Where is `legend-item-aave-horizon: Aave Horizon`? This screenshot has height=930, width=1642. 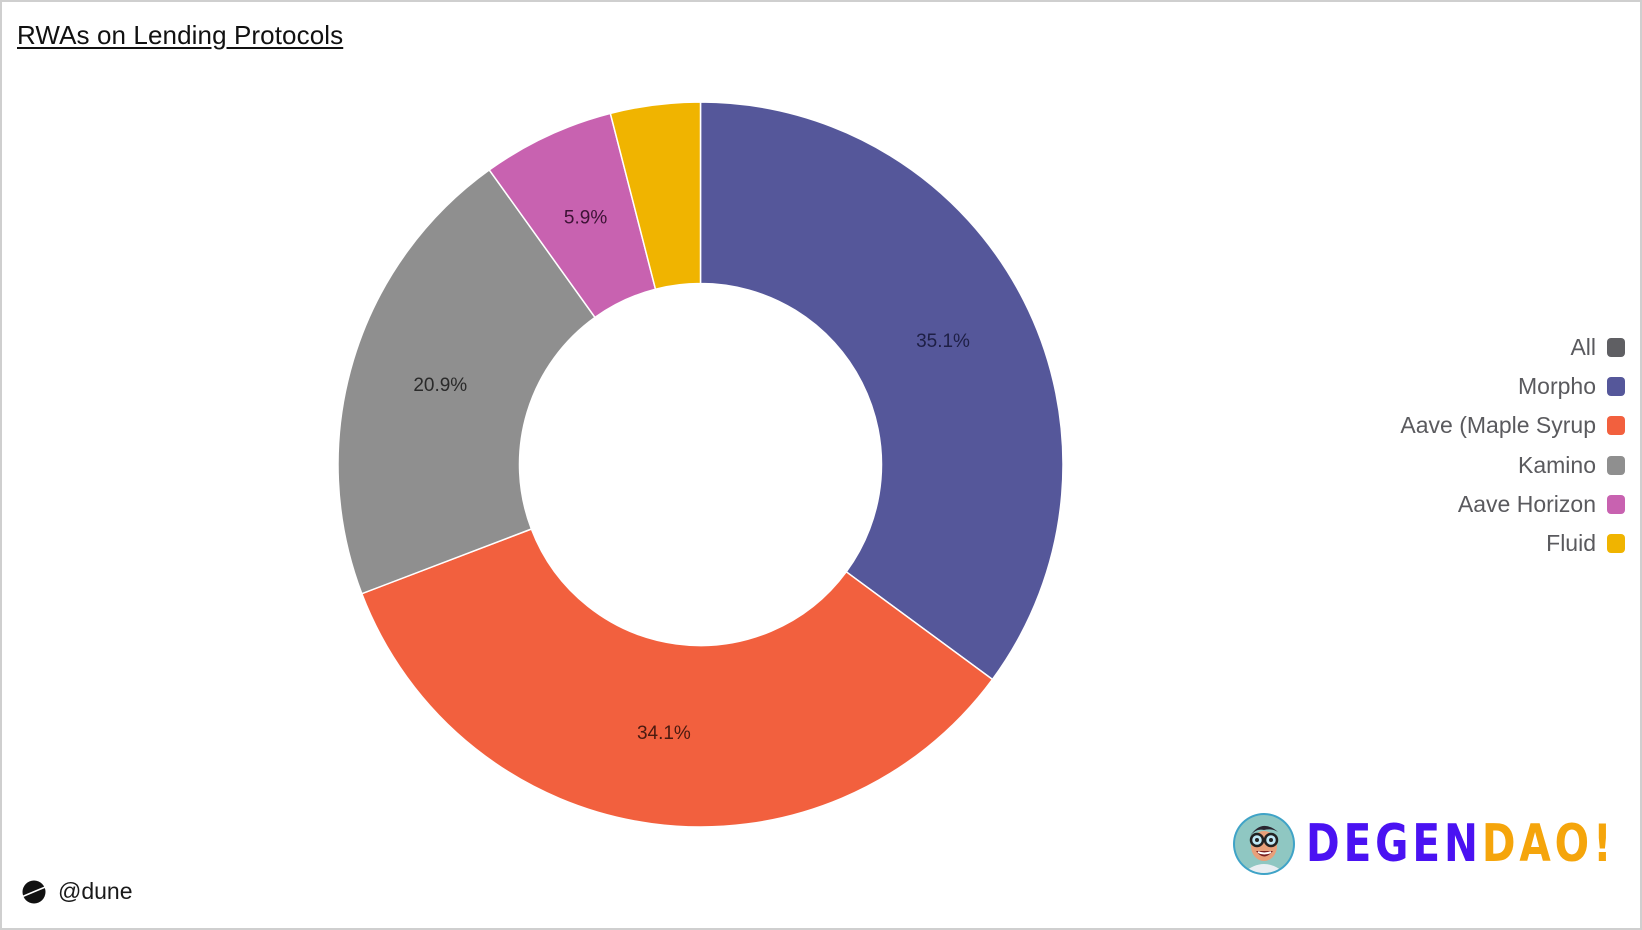 legend-item-aave-horizon: Aave Horizon is located at coordinates (1475, 504).